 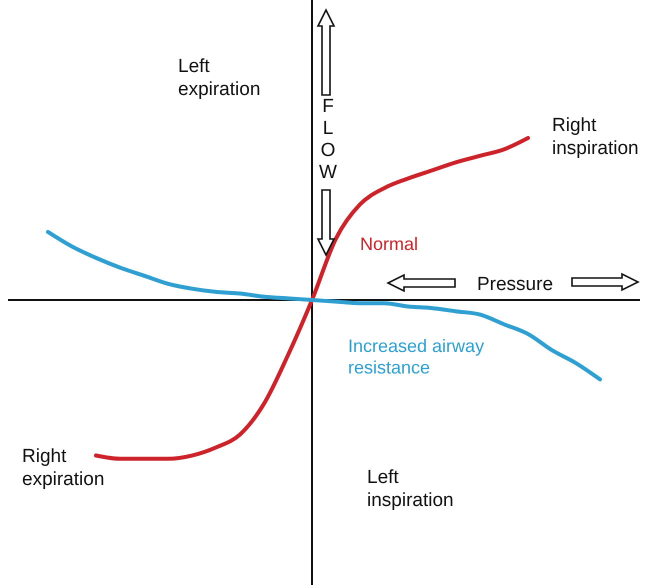 What do you see at coordinates (515, 284) in the screenshot?
I see `x-axis-title: Pressure` at bounding box center [515, 284].